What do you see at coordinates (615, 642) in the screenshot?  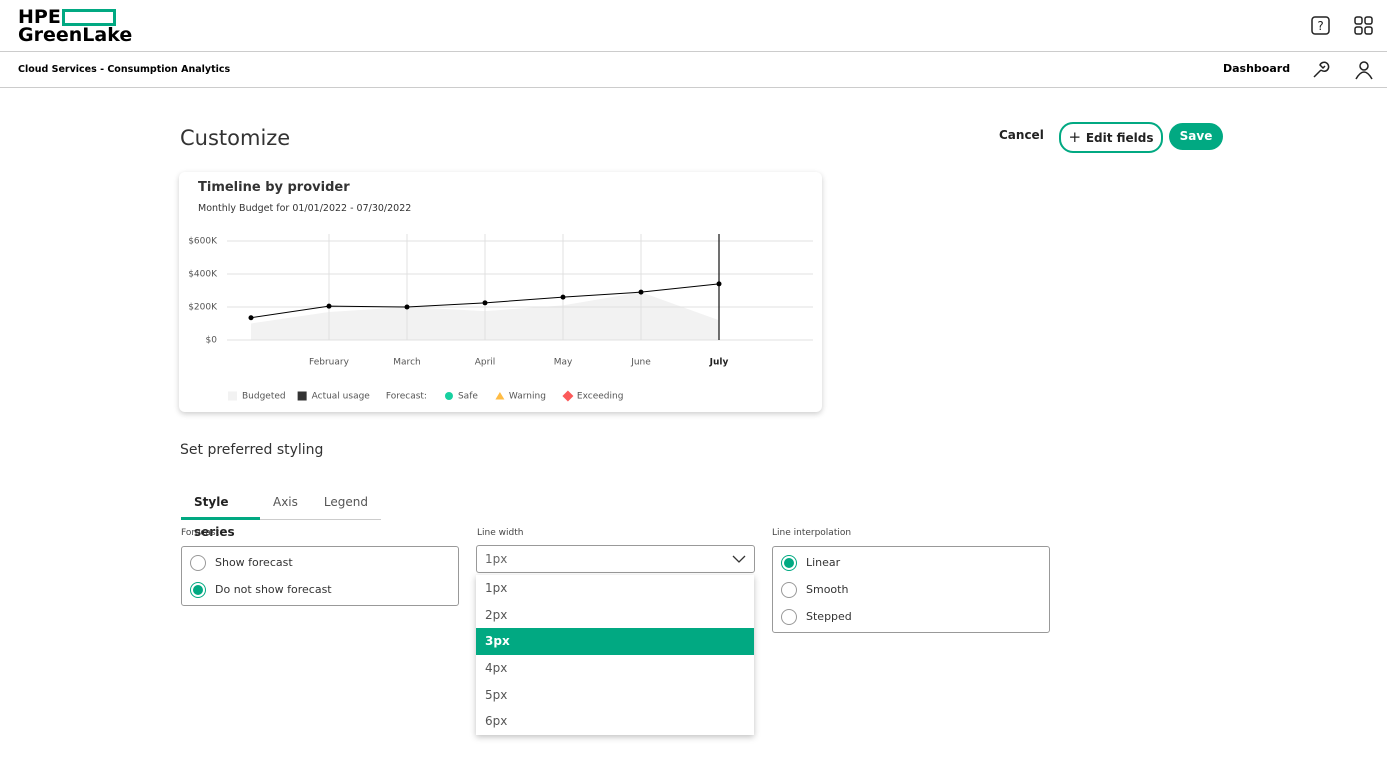 I see `dropdown-option: 3px` at bounding box center [615, 642].